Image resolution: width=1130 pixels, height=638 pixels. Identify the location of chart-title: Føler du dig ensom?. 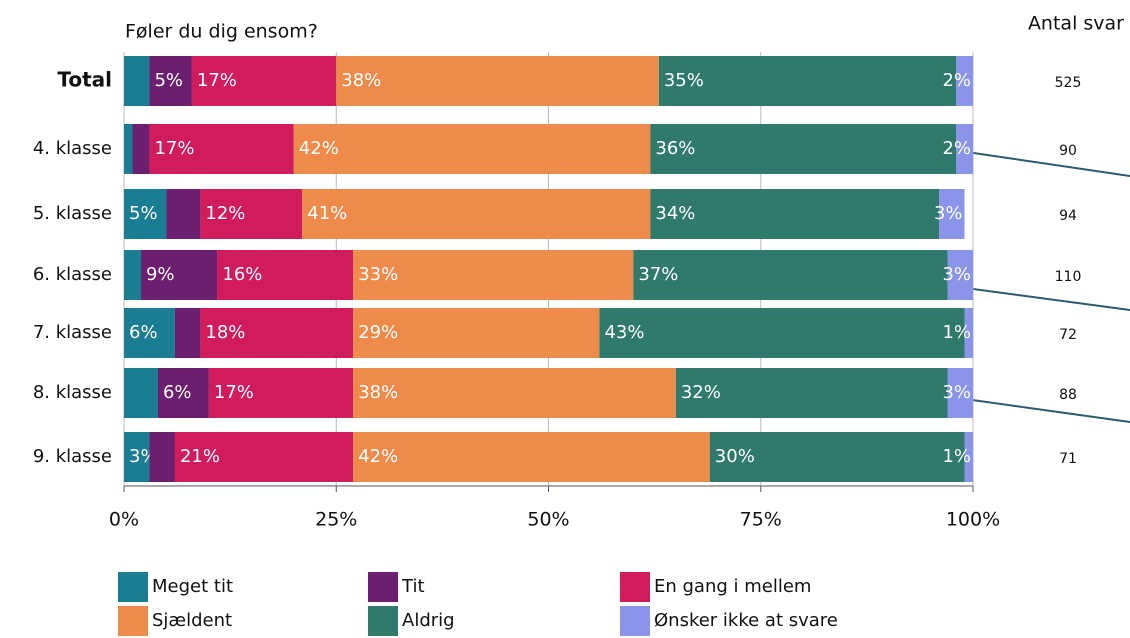
(221, 32).